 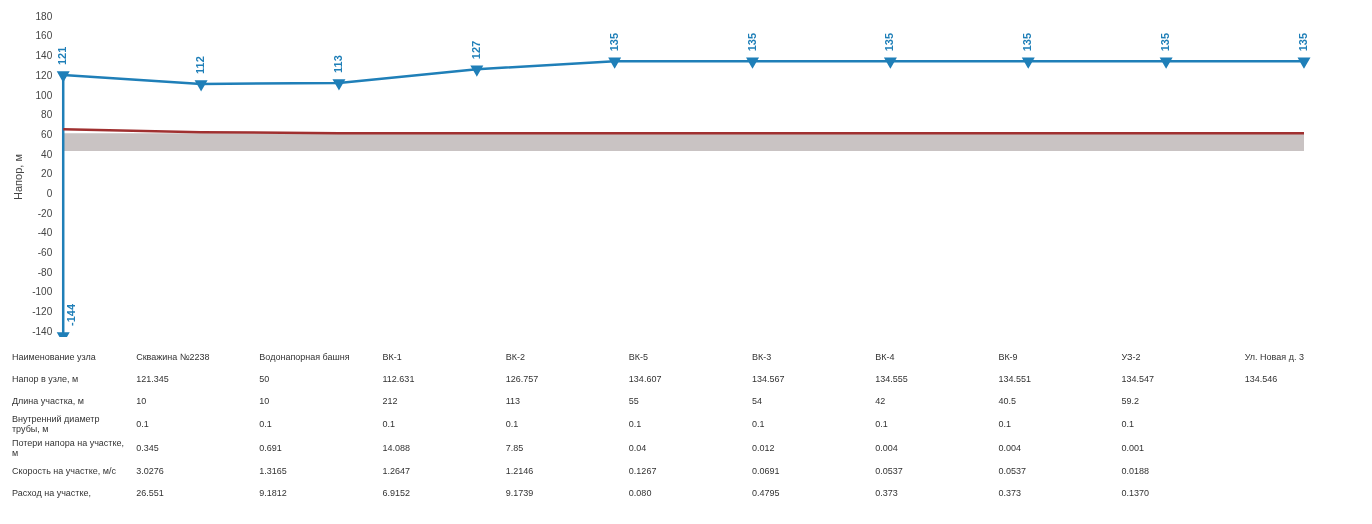 I want to click on data-label: 9.1739, so click(x=519, y=493).